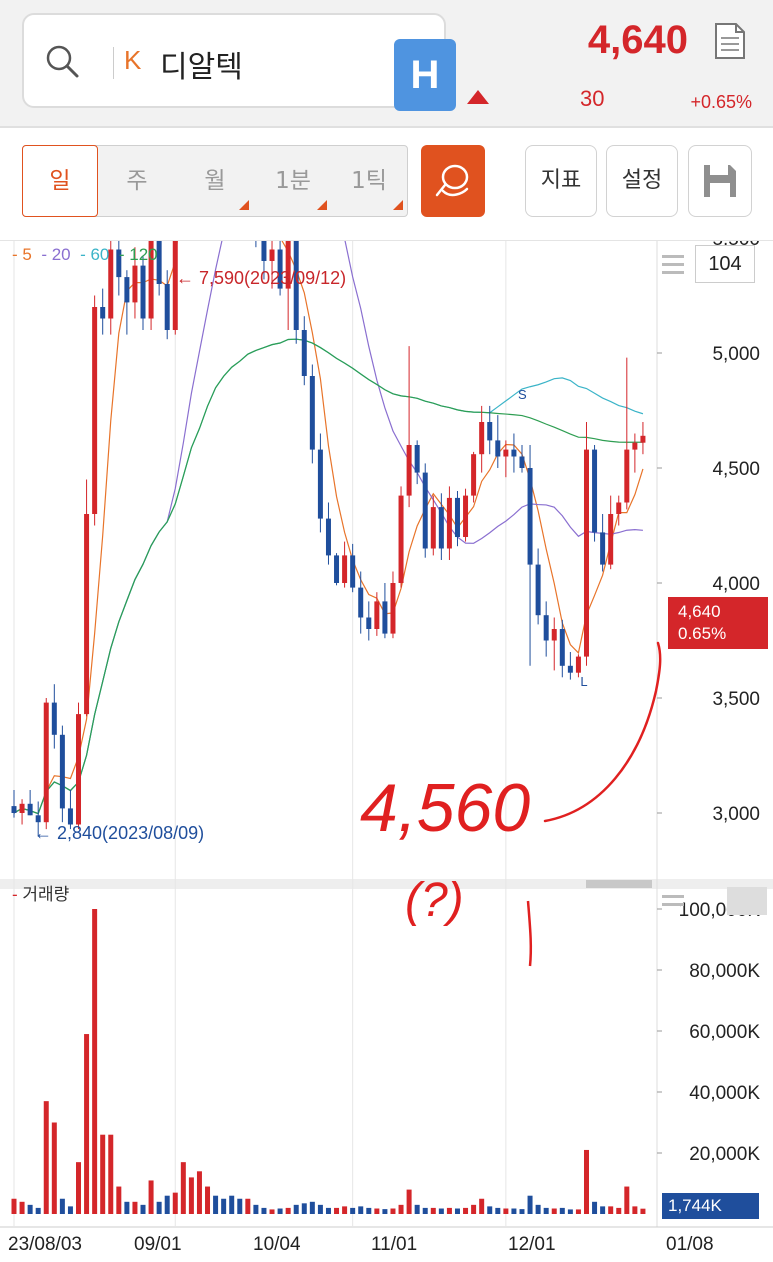 The width and height of the screenshot is (773, 1262). I want to click on handwritten-sub-note: (?), so click(434, 900).